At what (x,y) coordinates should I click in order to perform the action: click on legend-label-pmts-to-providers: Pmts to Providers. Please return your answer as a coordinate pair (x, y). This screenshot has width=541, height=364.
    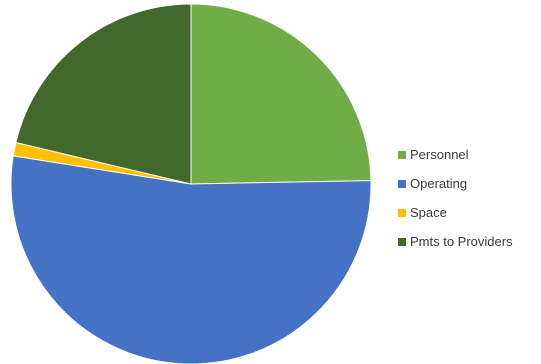
    Looking at the image, I should click on (461, 241).